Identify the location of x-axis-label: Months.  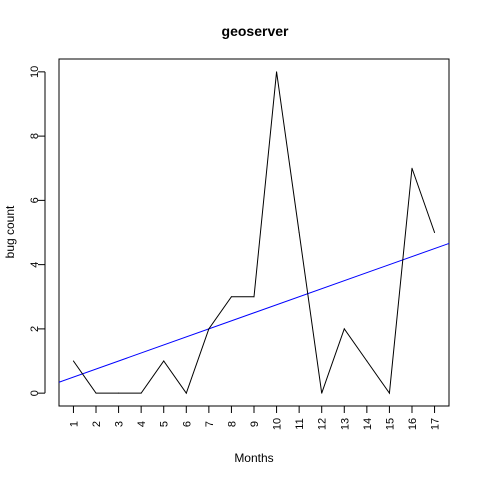
(253, 458).